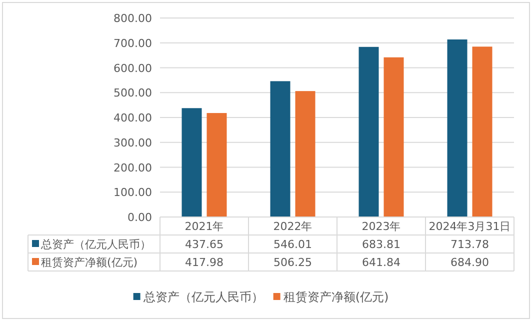  What do you see at coordinates (133, 167) in the screenshot?
I see `y-tick-label: 200.00` at bounding box center [133, 167].